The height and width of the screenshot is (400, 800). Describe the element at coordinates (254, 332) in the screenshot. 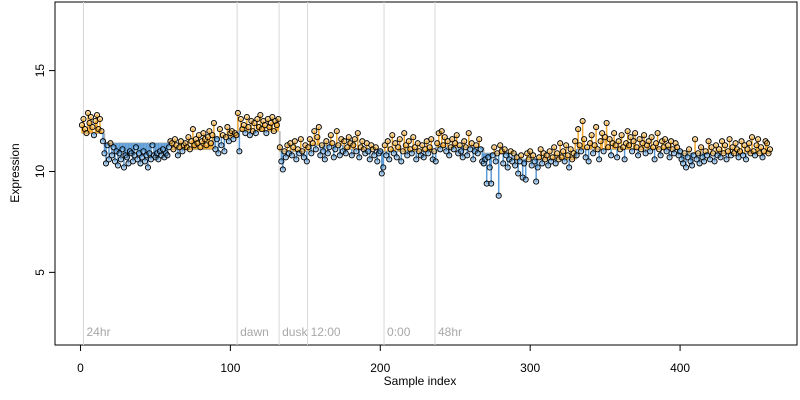

I see `marker-label: dawn` at that location.